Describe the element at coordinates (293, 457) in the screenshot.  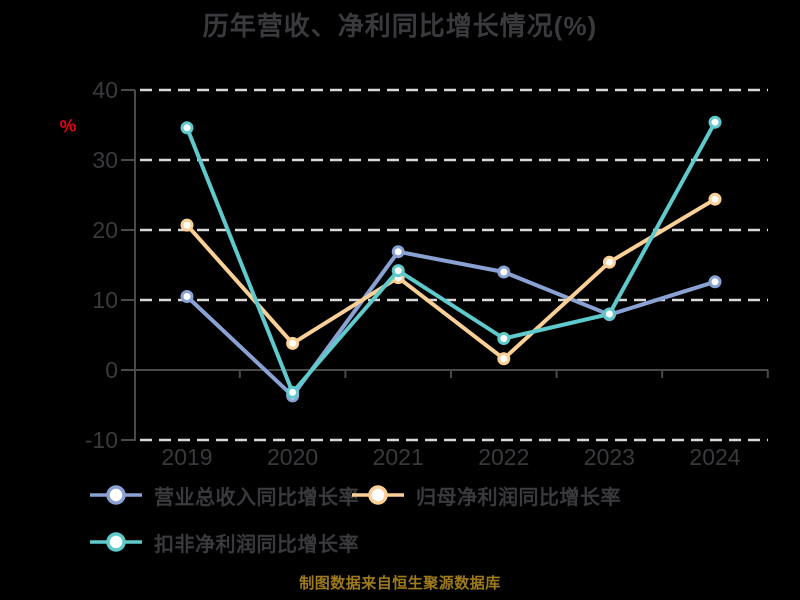
I see `x-tick-label: 2020` at that location.